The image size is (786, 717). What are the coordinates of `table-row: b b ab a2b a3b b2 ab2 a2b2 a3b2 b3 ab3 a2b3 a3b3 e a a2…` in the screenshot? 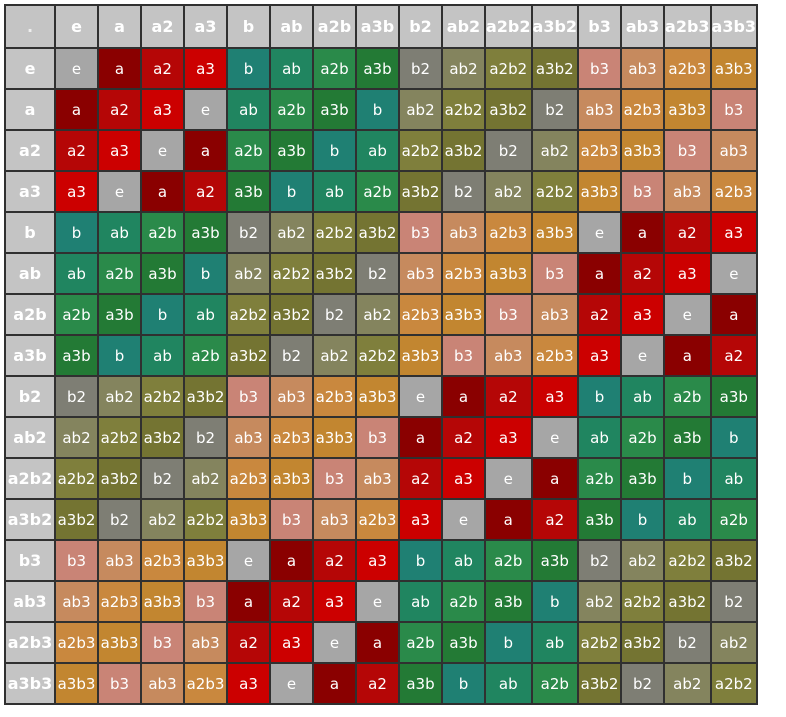 It's located at (381, 232).